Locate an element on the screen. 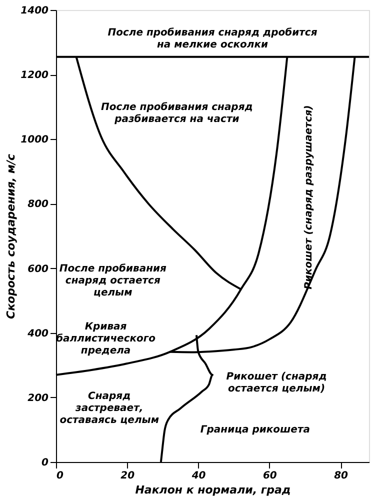 Image resolution: width=375 pixels, height=500 pixels. annotation: Снаряд застревает, оставаясь целым is located at coordinates (110, 408).